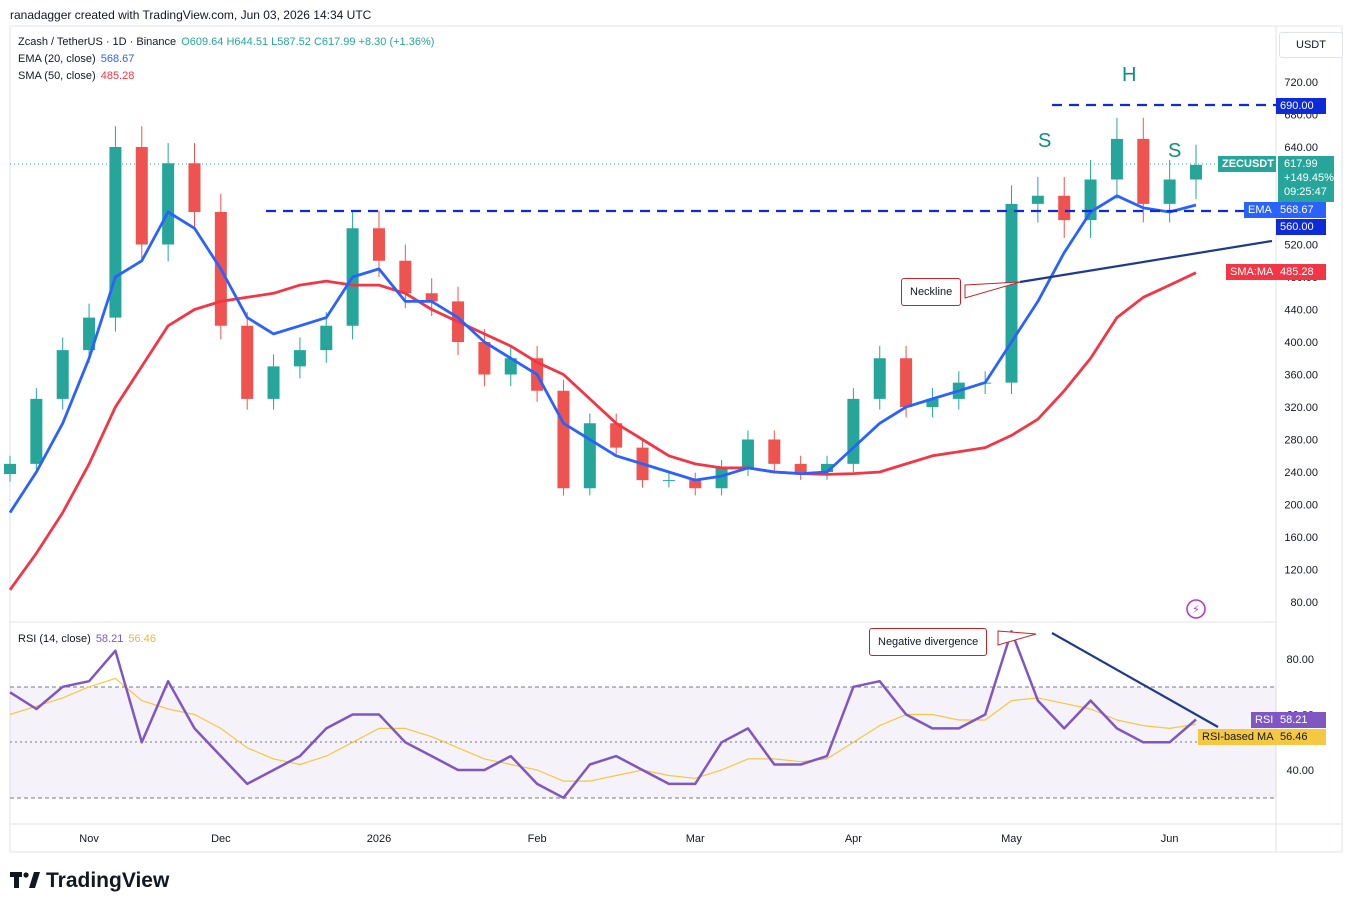  What do you see at coordinates (1309, 178) in the screenshot?
I see `current-price-change: +149.45%` at bounding box center [1309, 178].